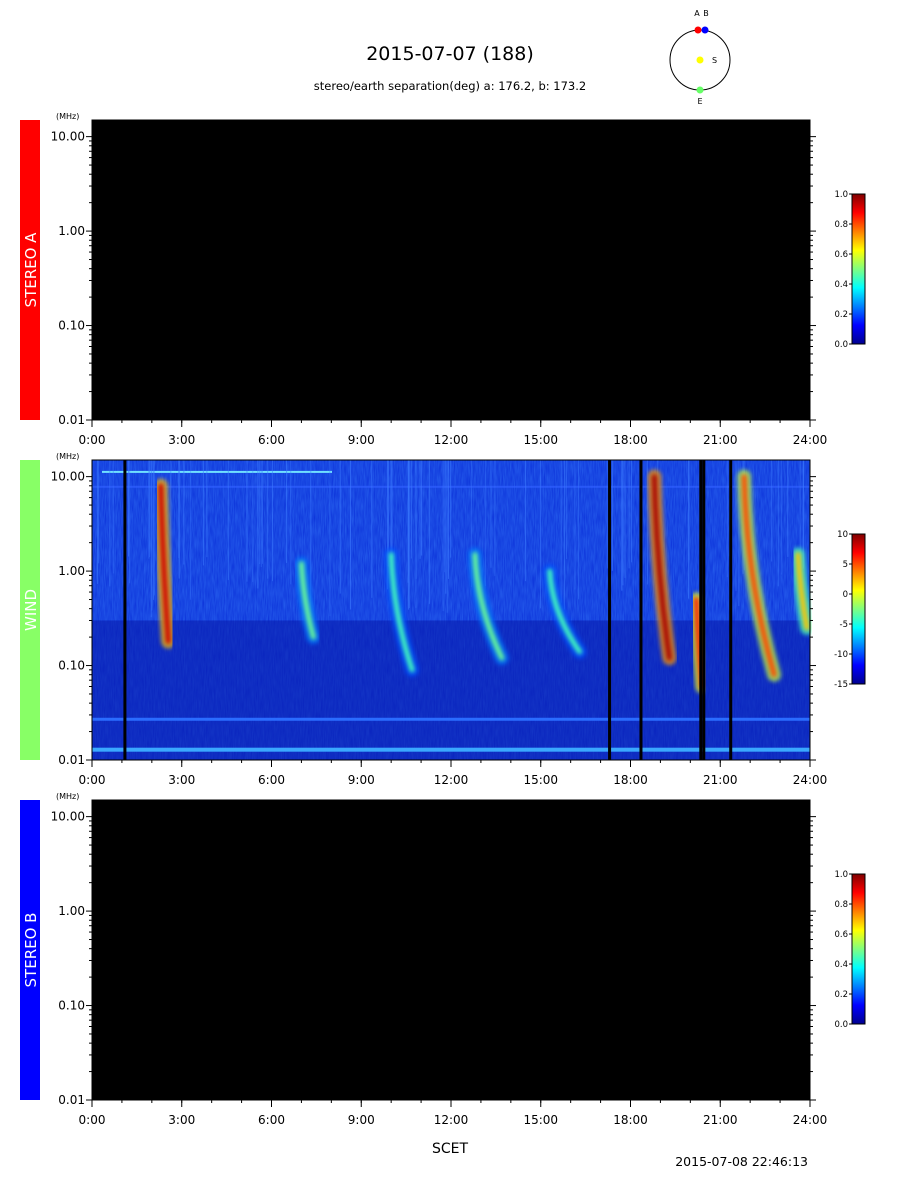  Describe the element at coordinates (720, 780) in the screenshot. I see `x-tick-label: 21:00` at that location.